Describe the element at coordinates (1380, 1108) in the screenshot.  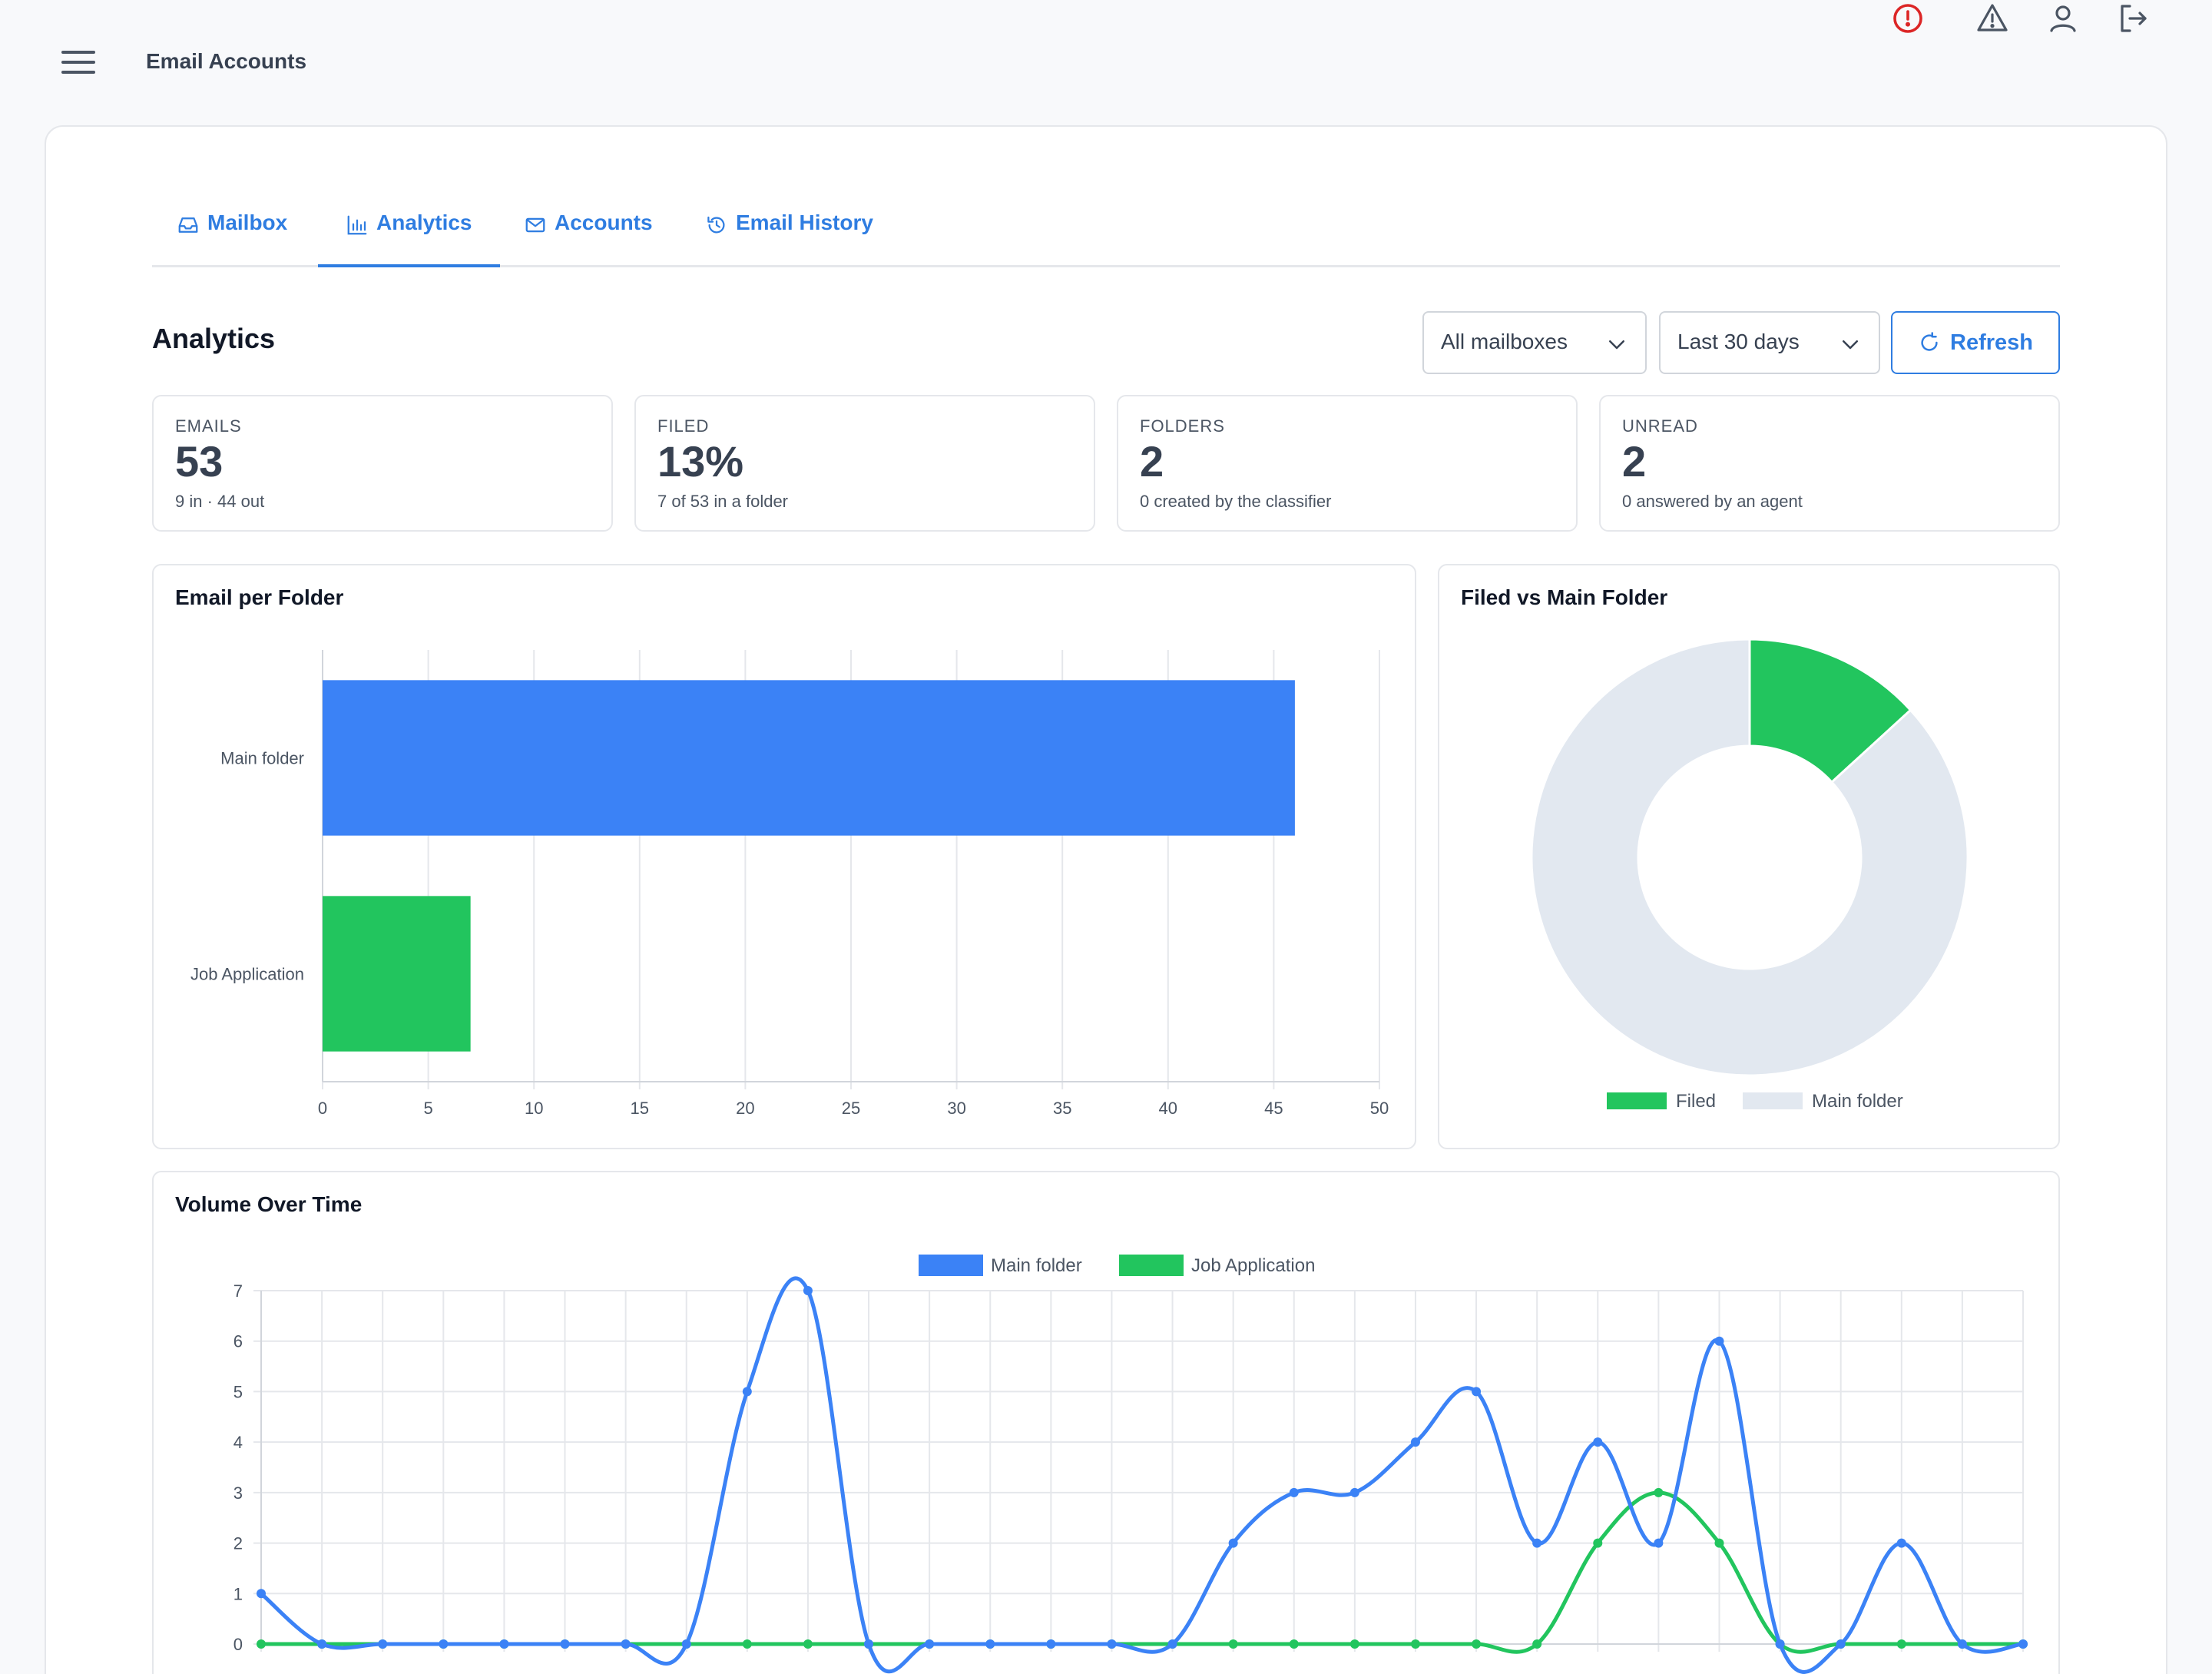
I see `x-tick-label: 50` at that location.